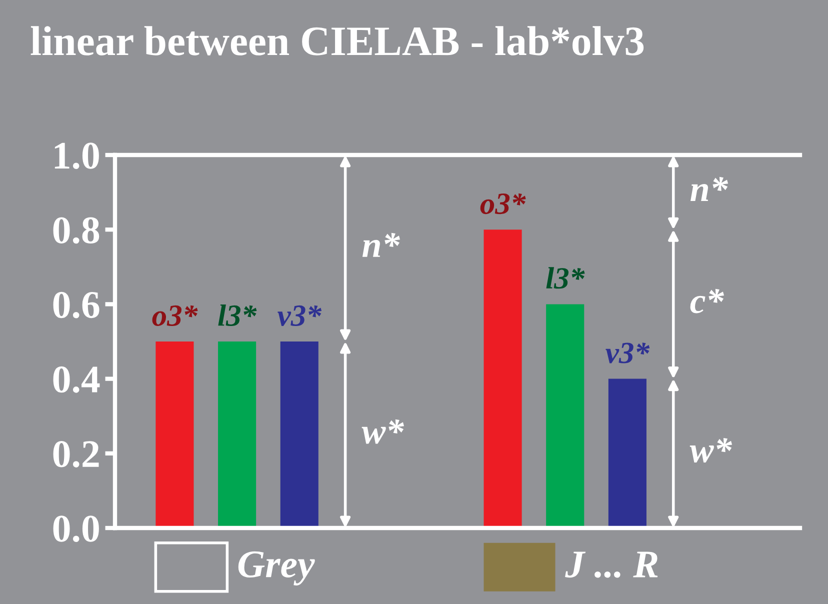 The height and width of the screenshot is (604, 828). What do you see at coordinates (76, 230) in the screenshot?
I see `y-tick-label: 0.8` at bounding box center [76, 230].